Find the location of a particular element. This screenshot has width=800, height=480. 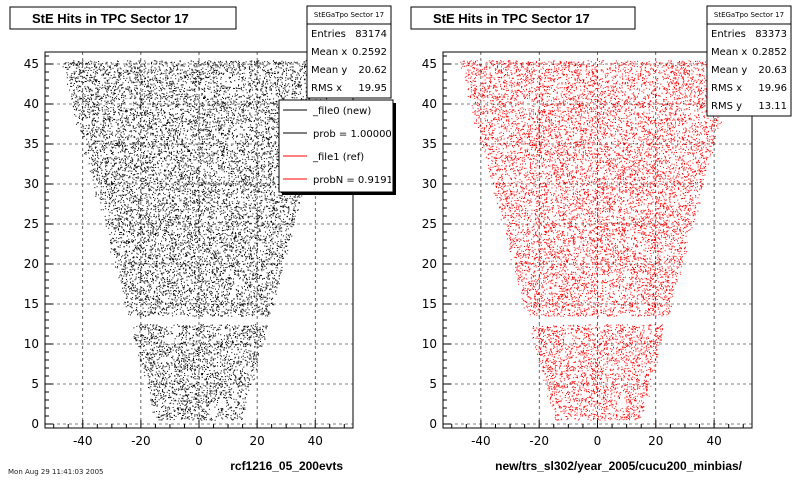

stats-value: 20.62 is located at coordinates (372, 70).